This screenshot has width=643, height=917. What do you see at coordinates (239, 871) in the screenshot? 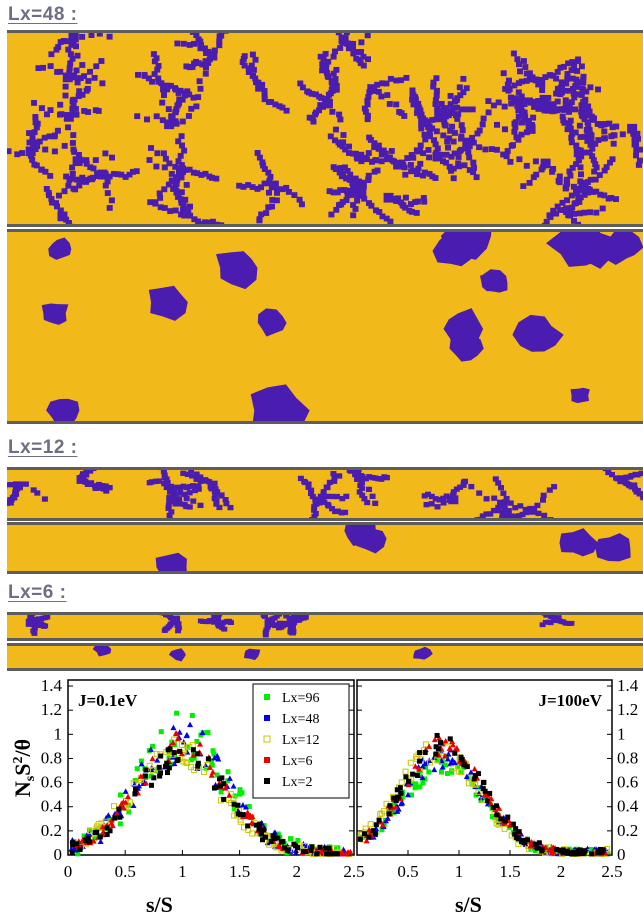
I see `x-tick-label: 1.5` at bounding box center [239, 871].